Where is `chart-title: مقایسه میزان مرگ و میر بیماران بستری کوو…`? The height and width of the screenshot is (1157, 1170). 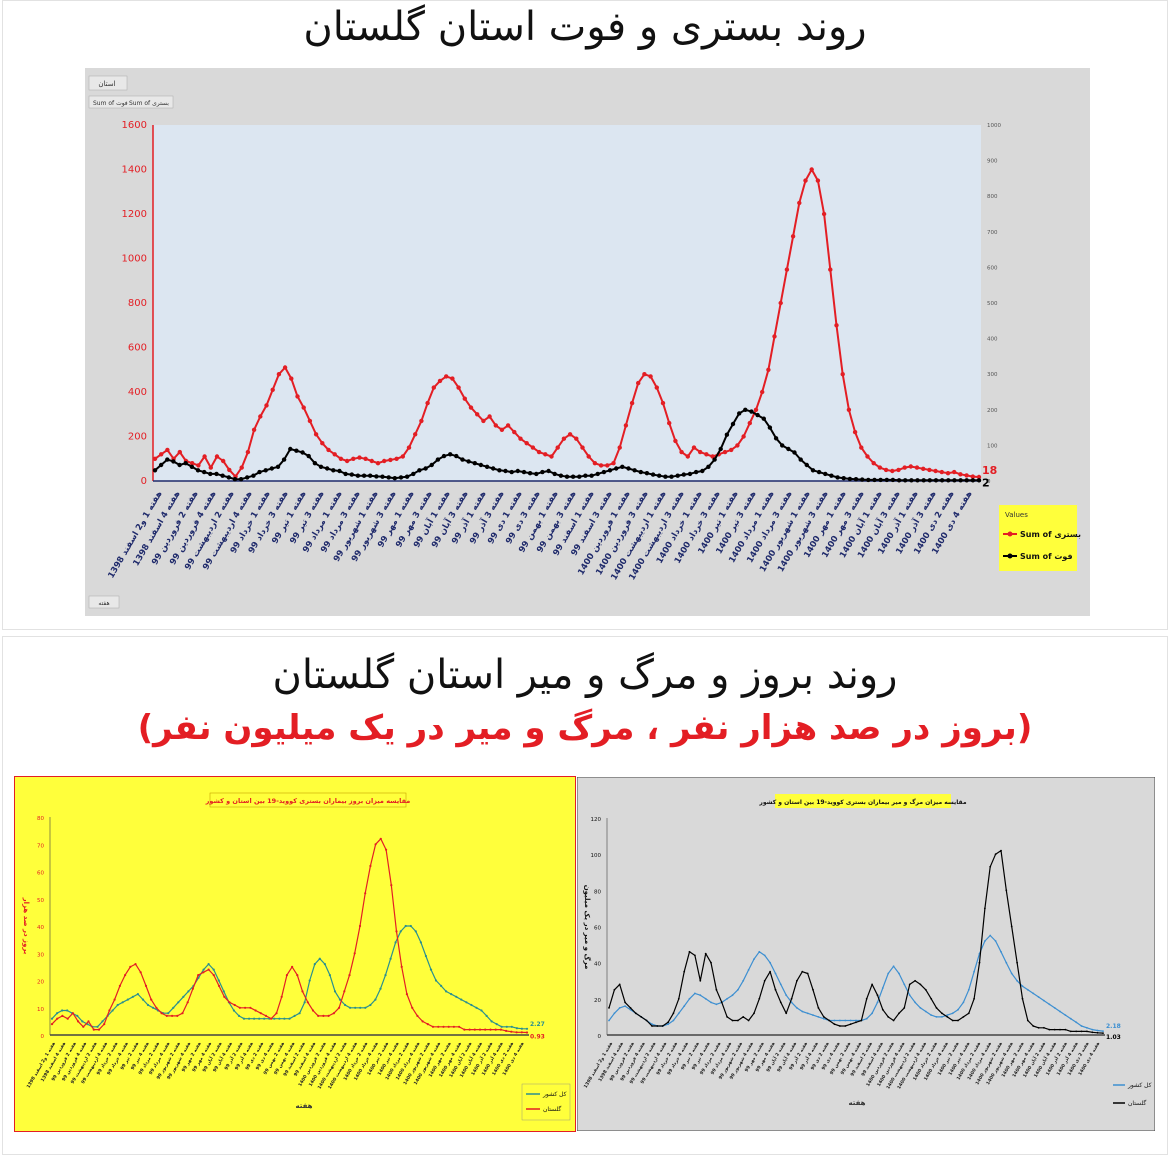 chart-title: مقایسه میزان مرگ و میر بیماران بستری کوو… is located at coordinates (862, 802).